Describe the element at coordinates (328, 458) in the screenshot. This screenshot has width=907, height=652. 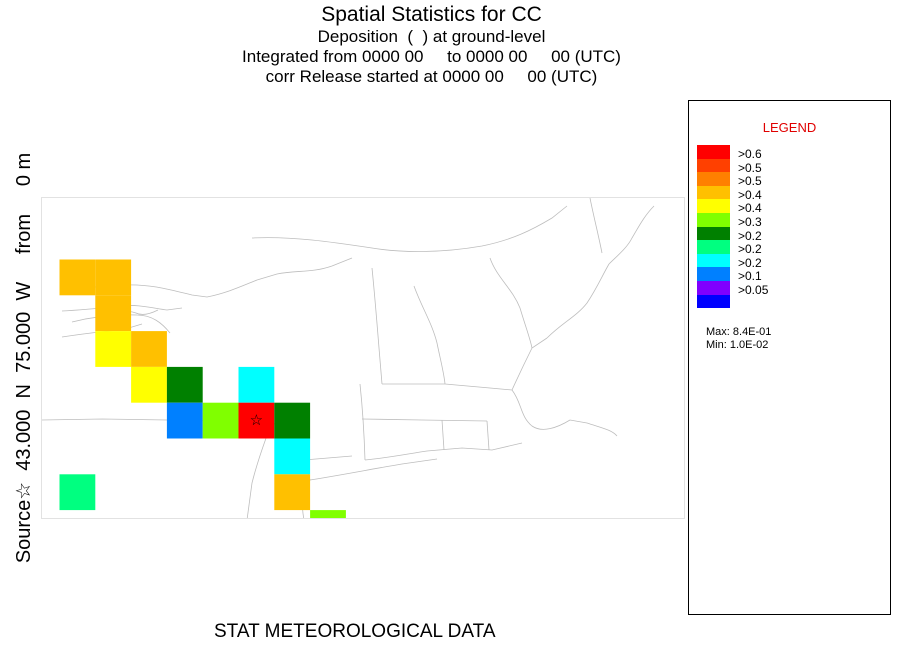
I see `border-nj-ny-south` at that location.